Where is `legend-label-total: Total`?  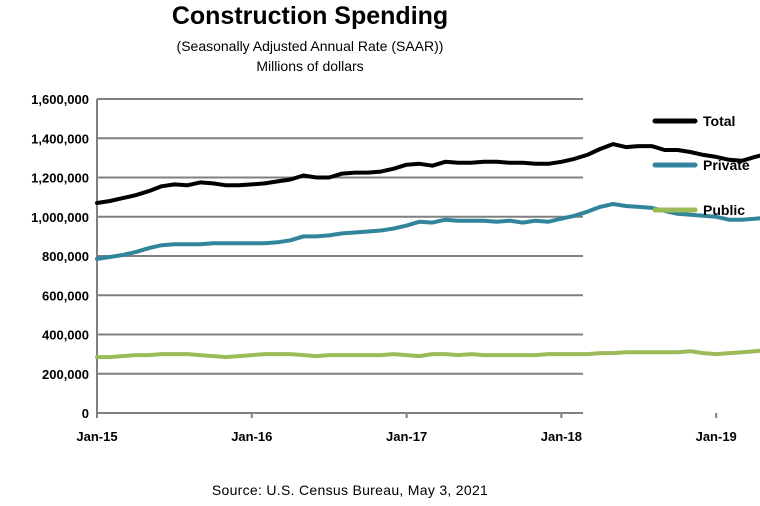 legend-label-total: Total is located at coordinates (719, 121).